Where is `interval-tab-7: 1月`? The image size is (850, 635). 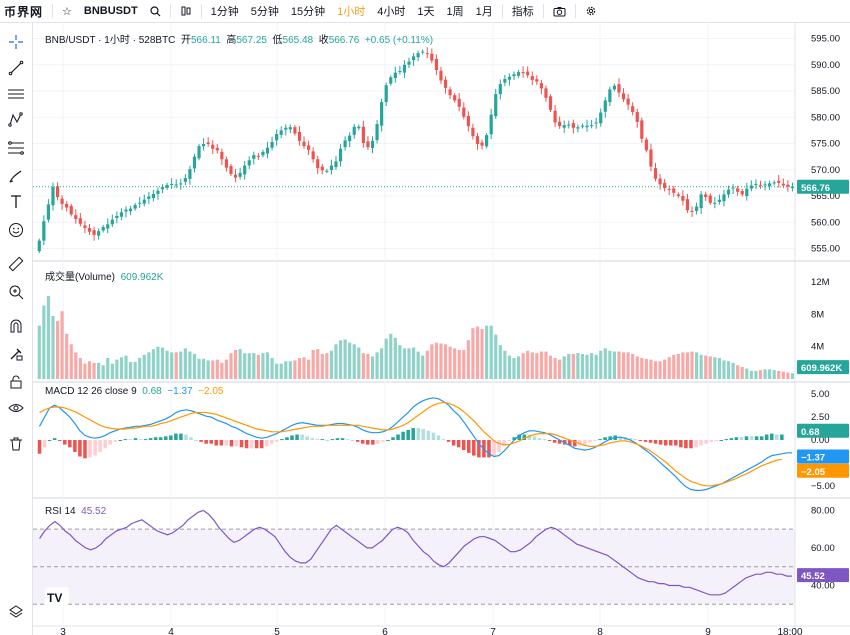 interval-tab-7: 1月 is located at coordinates (484, 12).